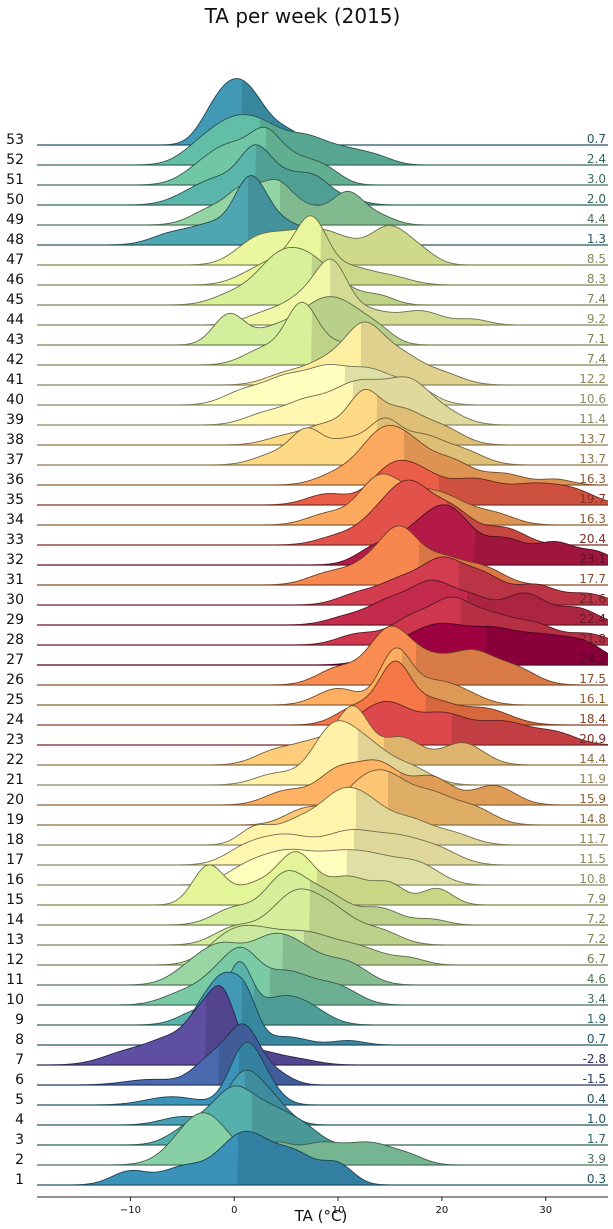 The width and height of the screenshot is (613, 1229). Describe the element at coordinates (596, 279) in the screenshot. I see `mean-label: 8.3` at that location.